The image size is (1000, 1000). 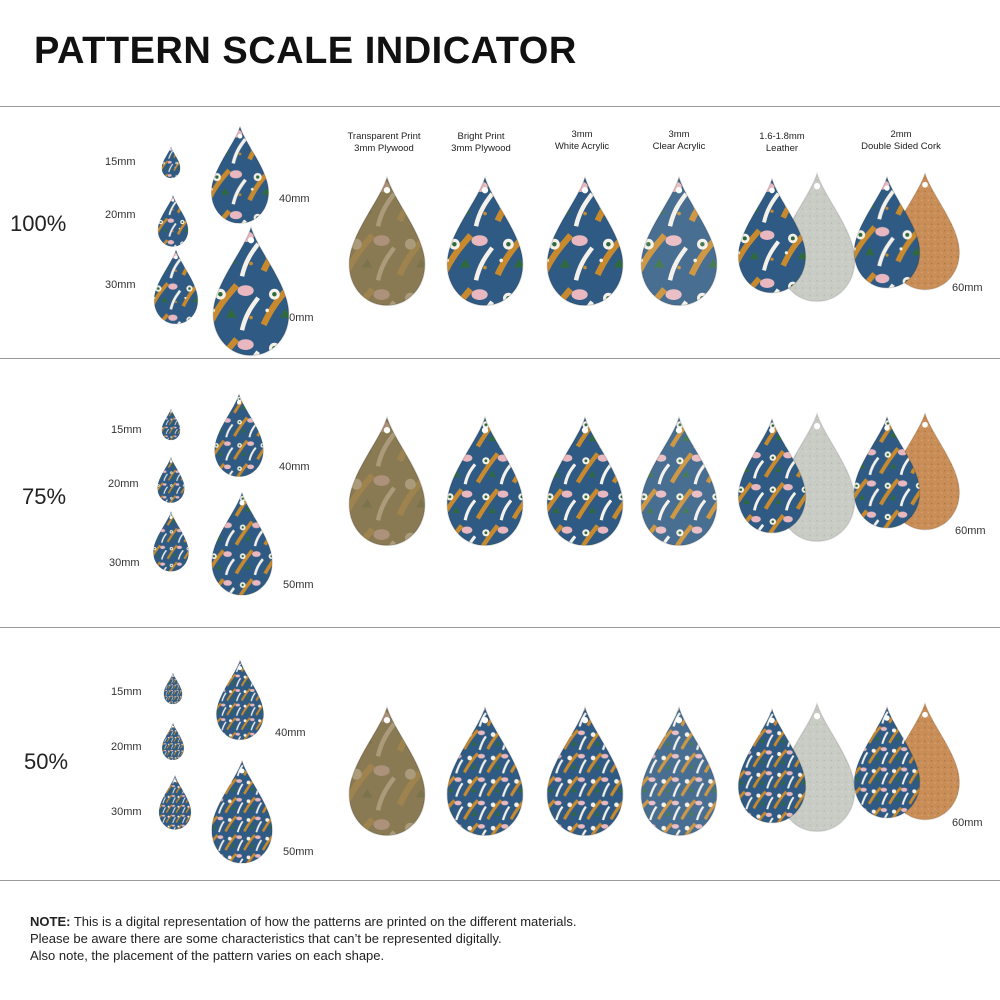 What do you see at coordinates (782, 142) in the screenshot?
I see `material-label: 1.6-1.8mm Leather` at bounding box center [782, 142].